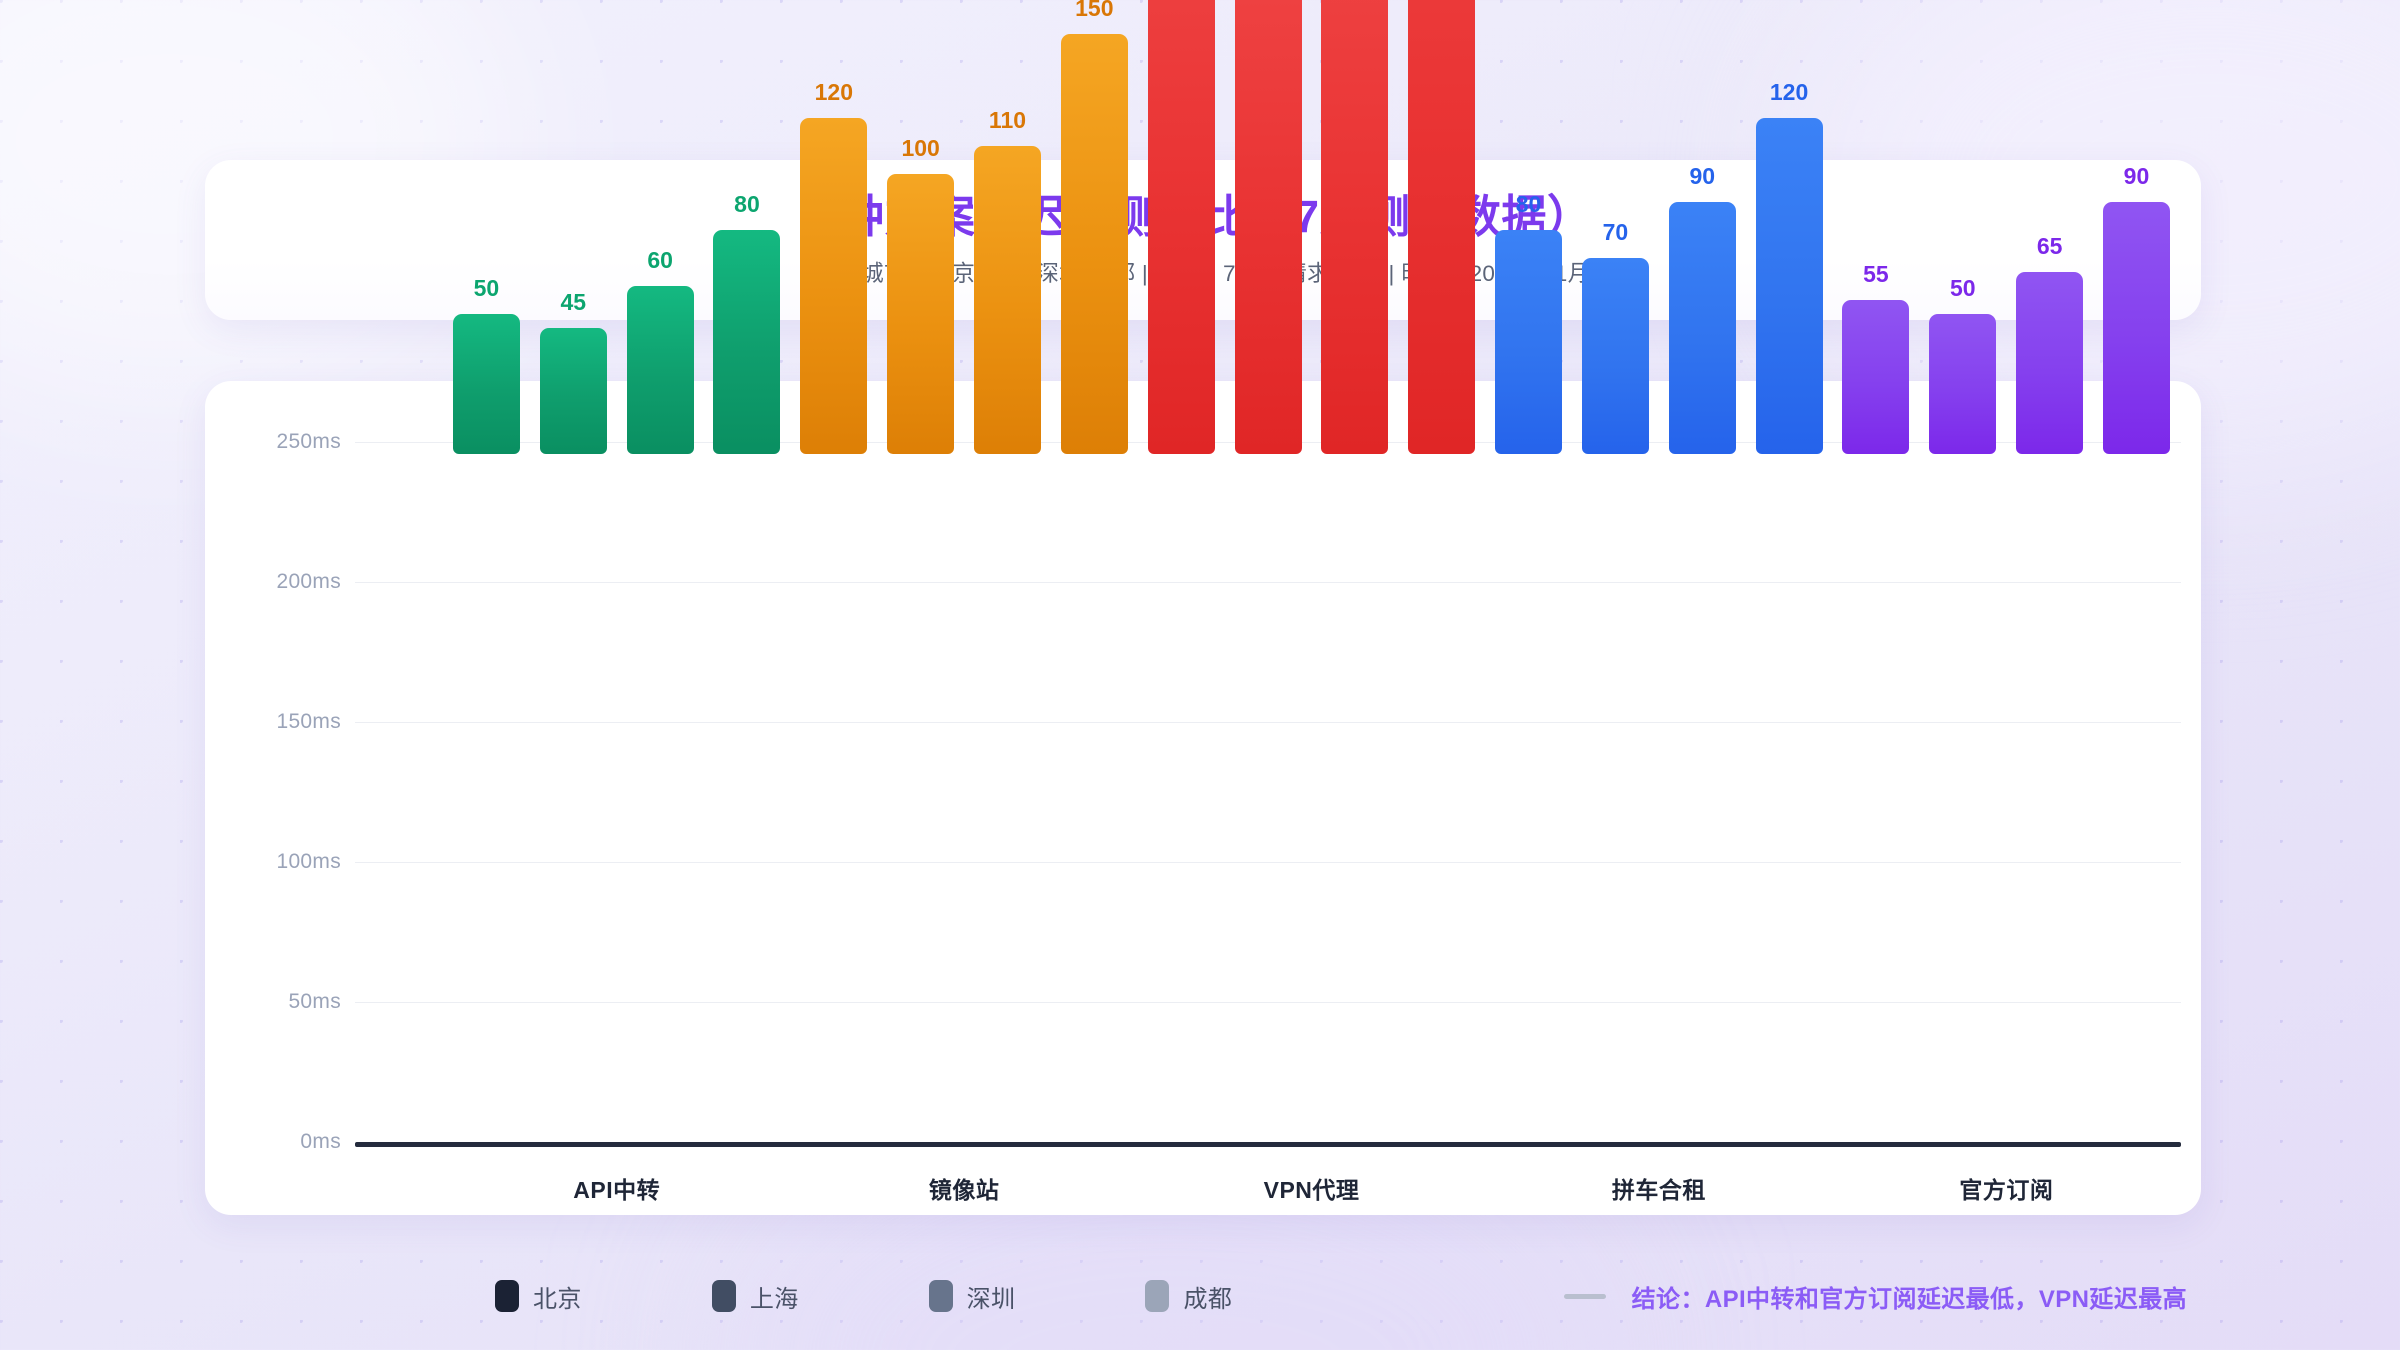 The height and width of the screenshot is (1350, 2400). I want to click on legend-label: 成都, so click(1208, 1299).